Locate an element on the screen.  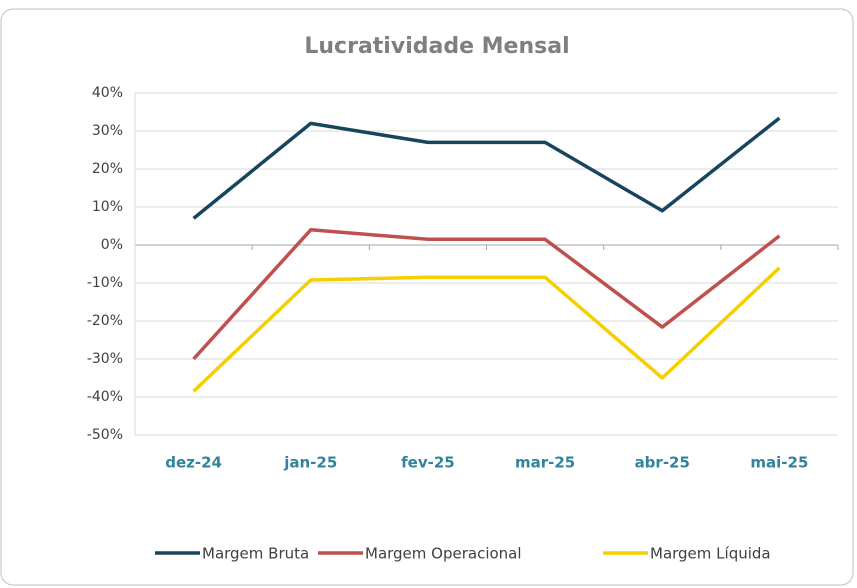
y-tick-label: -30% is located at coordinates (105, 359).